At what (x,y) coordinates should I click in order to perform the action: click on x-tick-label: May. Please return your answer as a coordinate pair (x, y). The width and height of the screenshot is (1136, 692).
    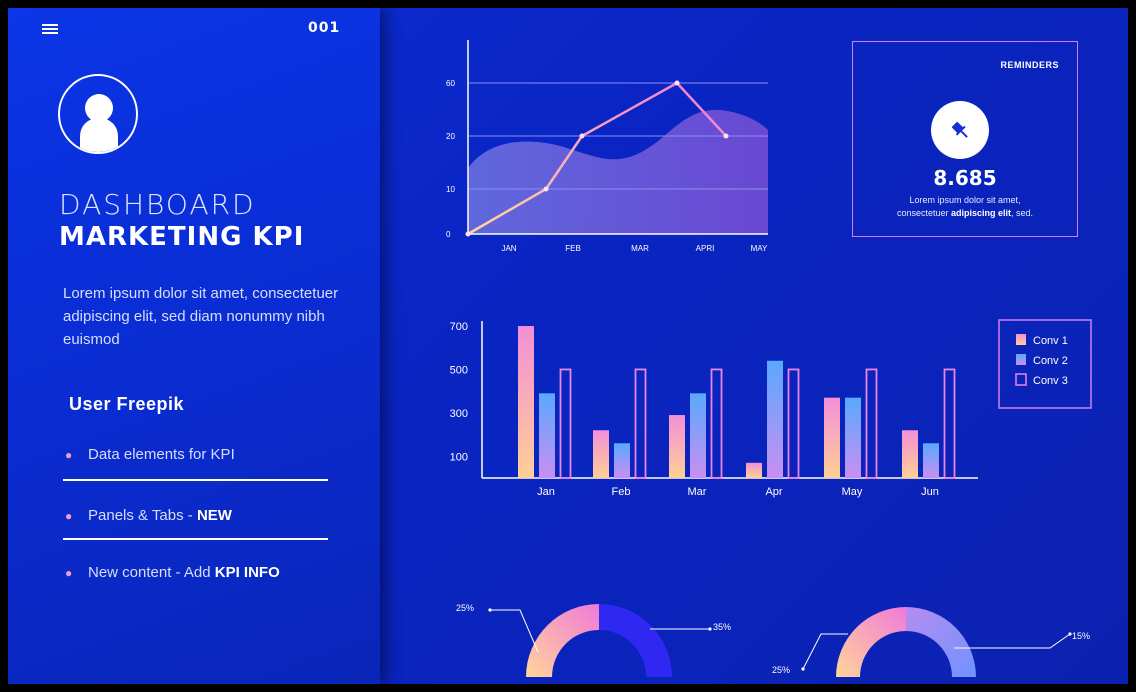
    Looking at the image, I should click on (852, 492).